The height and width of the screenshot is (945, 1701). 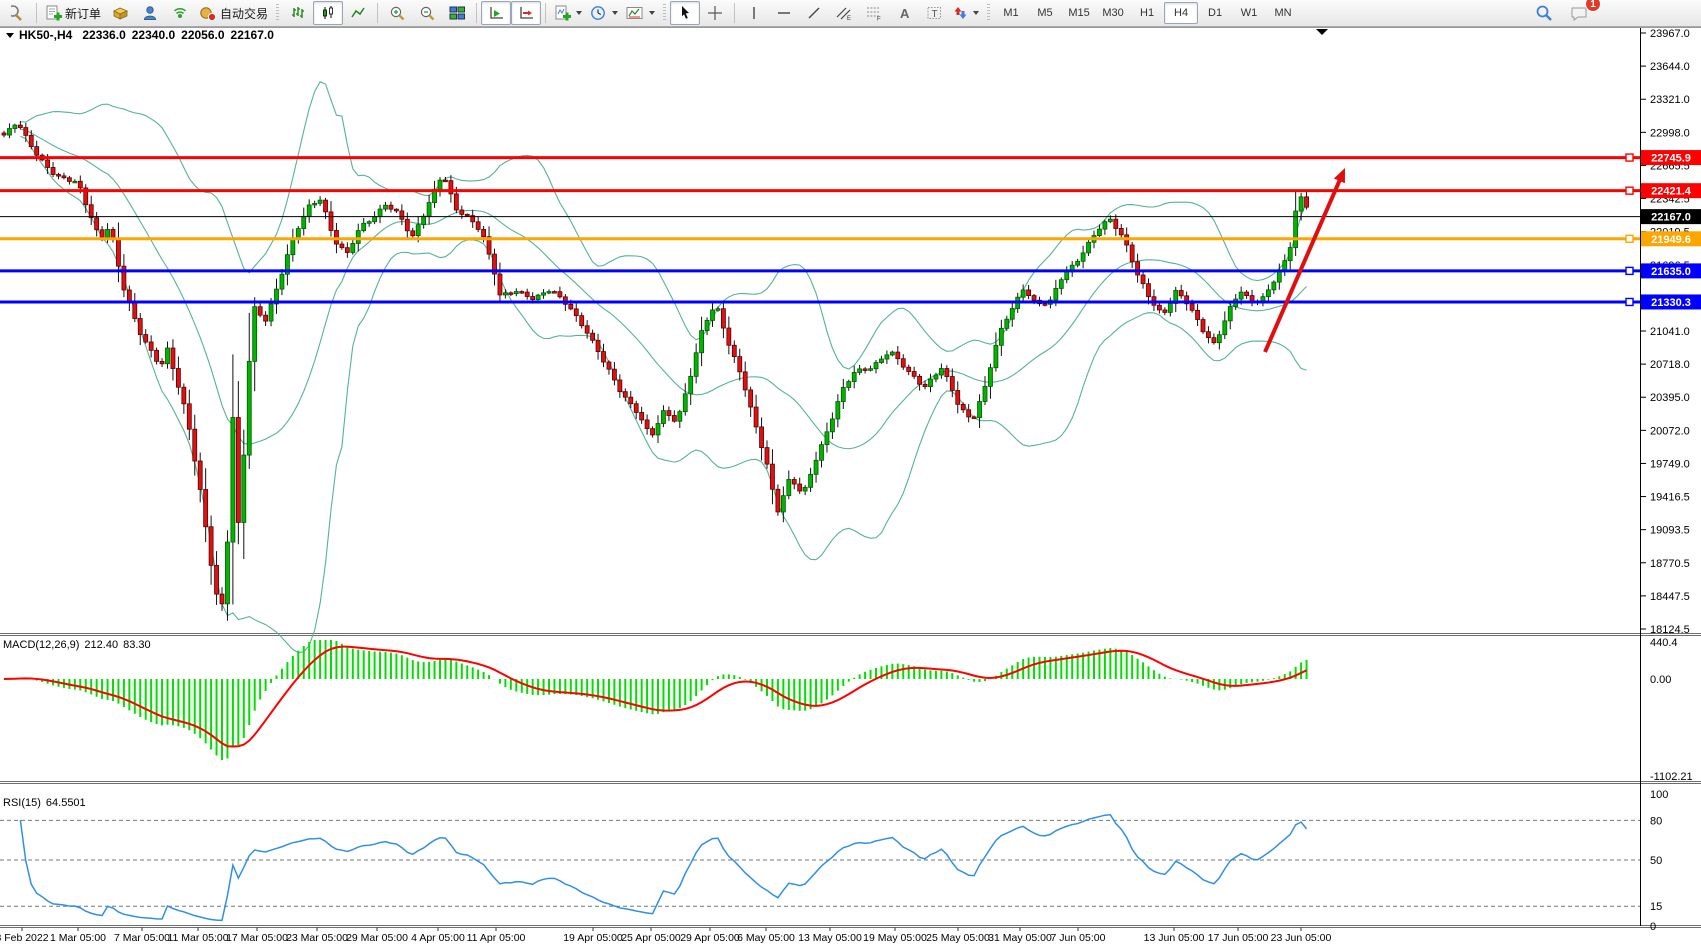 I want to click on auto-scroll-button, so click(x=496, y=13).